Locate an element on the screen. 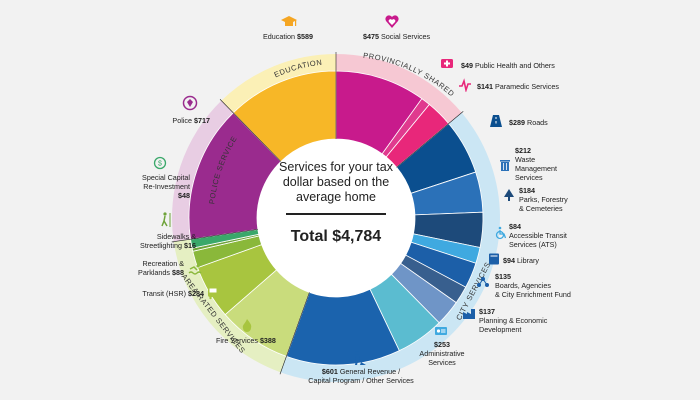 Image resolution: width=700 pixels, height=400 pixels. wheelchair-icon is located at coordinates (501, 233).